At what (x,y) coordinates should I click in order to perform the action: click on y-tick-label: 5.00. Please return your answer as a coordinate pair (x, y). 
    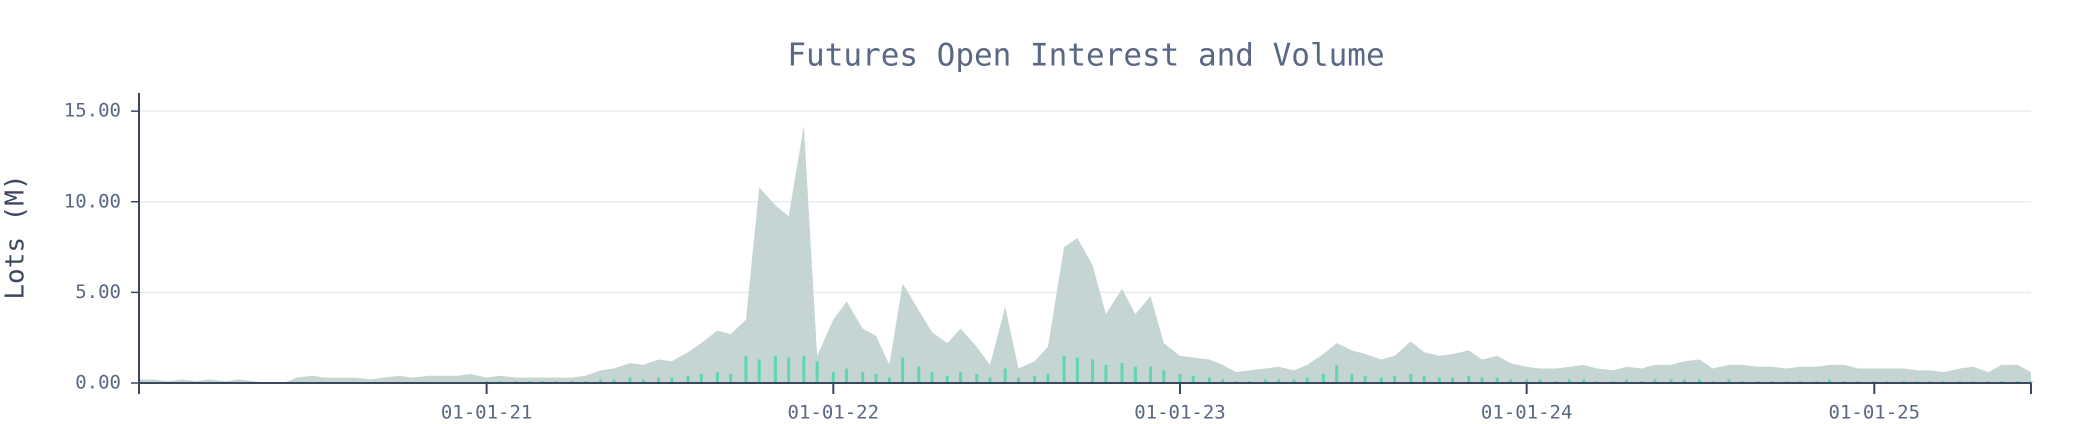
    Looking at the image, I should click on (98, 292).